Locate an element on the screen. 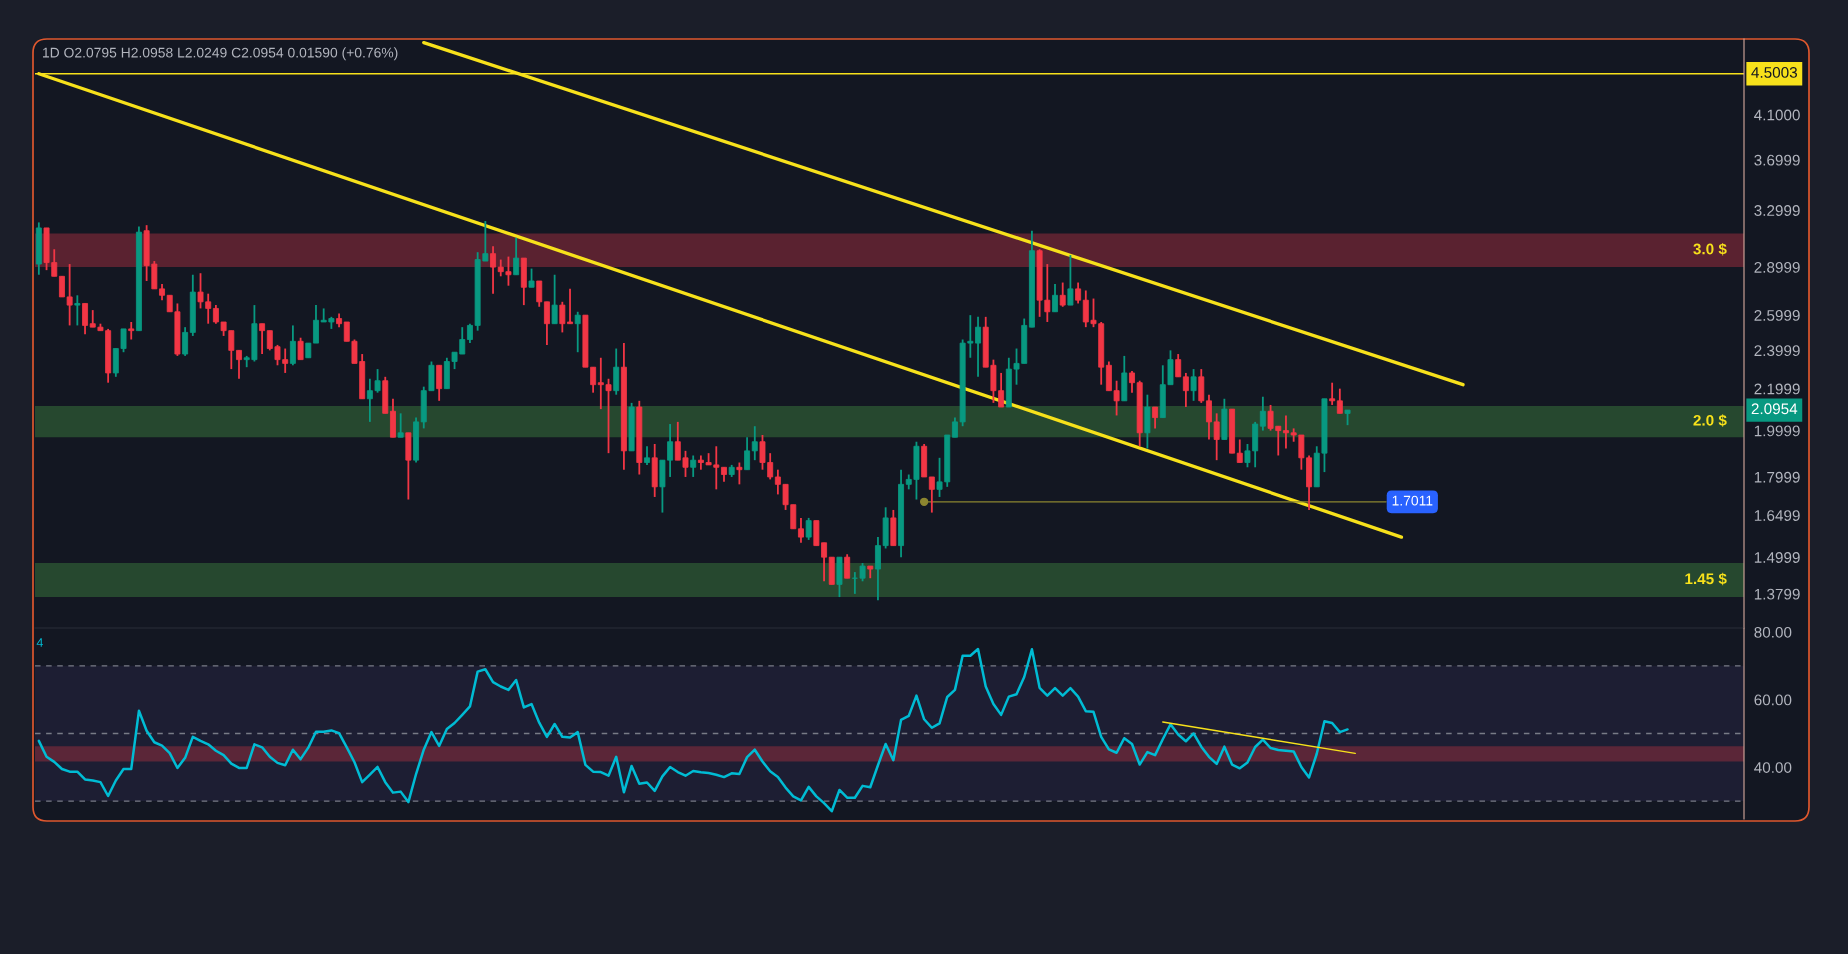 The width and height of the screenshot is (1848, 954). ref-line-label: 4.5003 is located at coordinates (1774, 72).